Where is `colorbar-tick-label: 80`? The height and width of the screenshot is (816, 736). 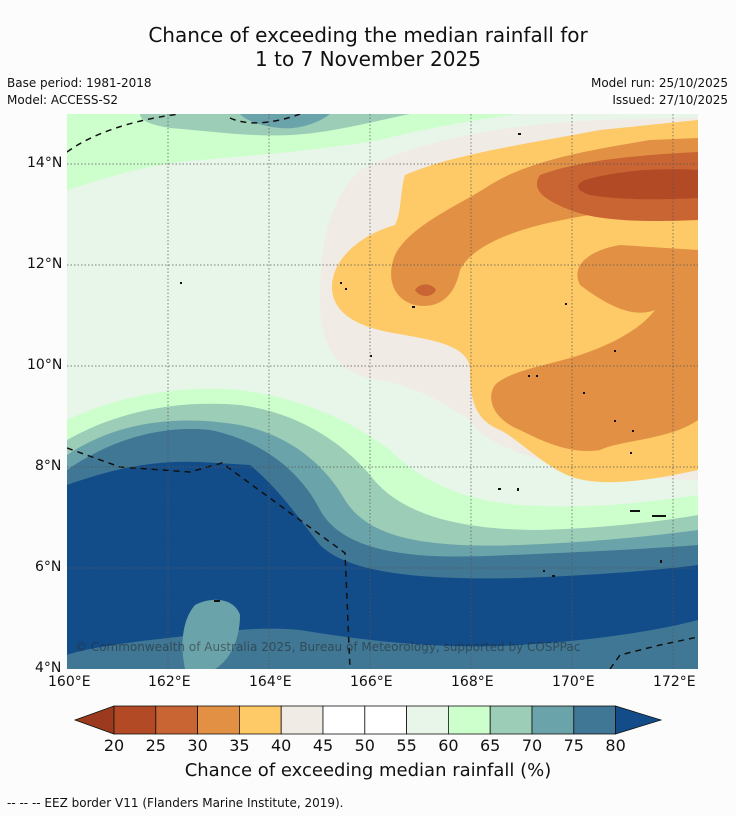 colorbar-tick-label: 80 is located at coordinates (615, 745).